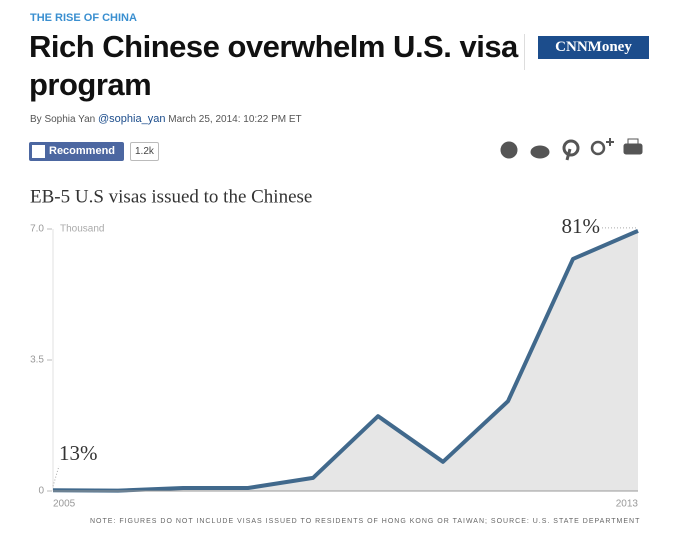 This screenshot has width=687, height=535. What do you see at coordinates (132, 119) in the screenshot?
I see `twitter-handle: @sophia_yan` at bounding box center [132, 119].